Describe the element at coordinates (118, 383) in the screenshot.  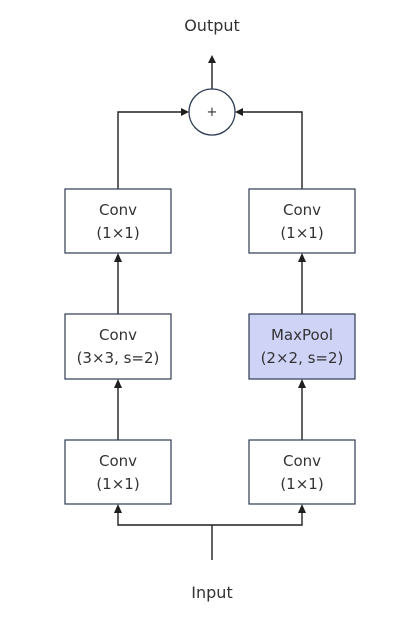
I see `left-bottom-arrowhead` at that location.